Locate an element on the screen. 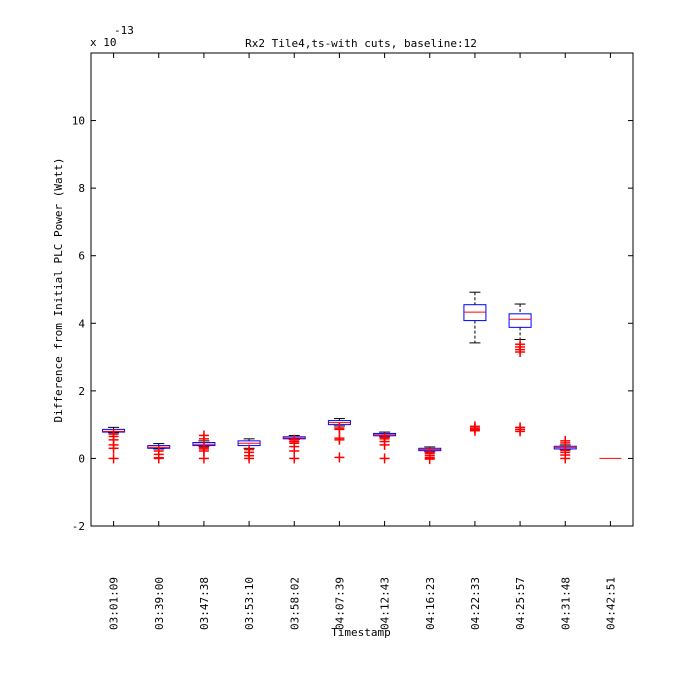 Image resolution: width=700 pixels, height=700 pixels. x-tick-label: 03:39:00 is located at coordinates (159, 603).